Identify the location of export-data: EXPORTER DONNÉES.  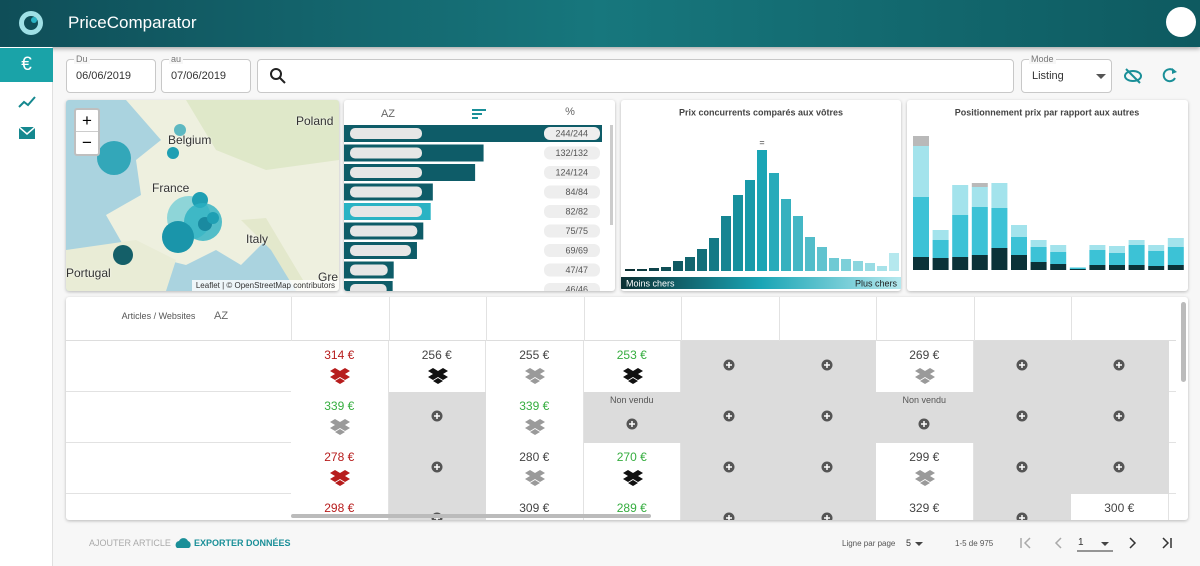
(242, 543).